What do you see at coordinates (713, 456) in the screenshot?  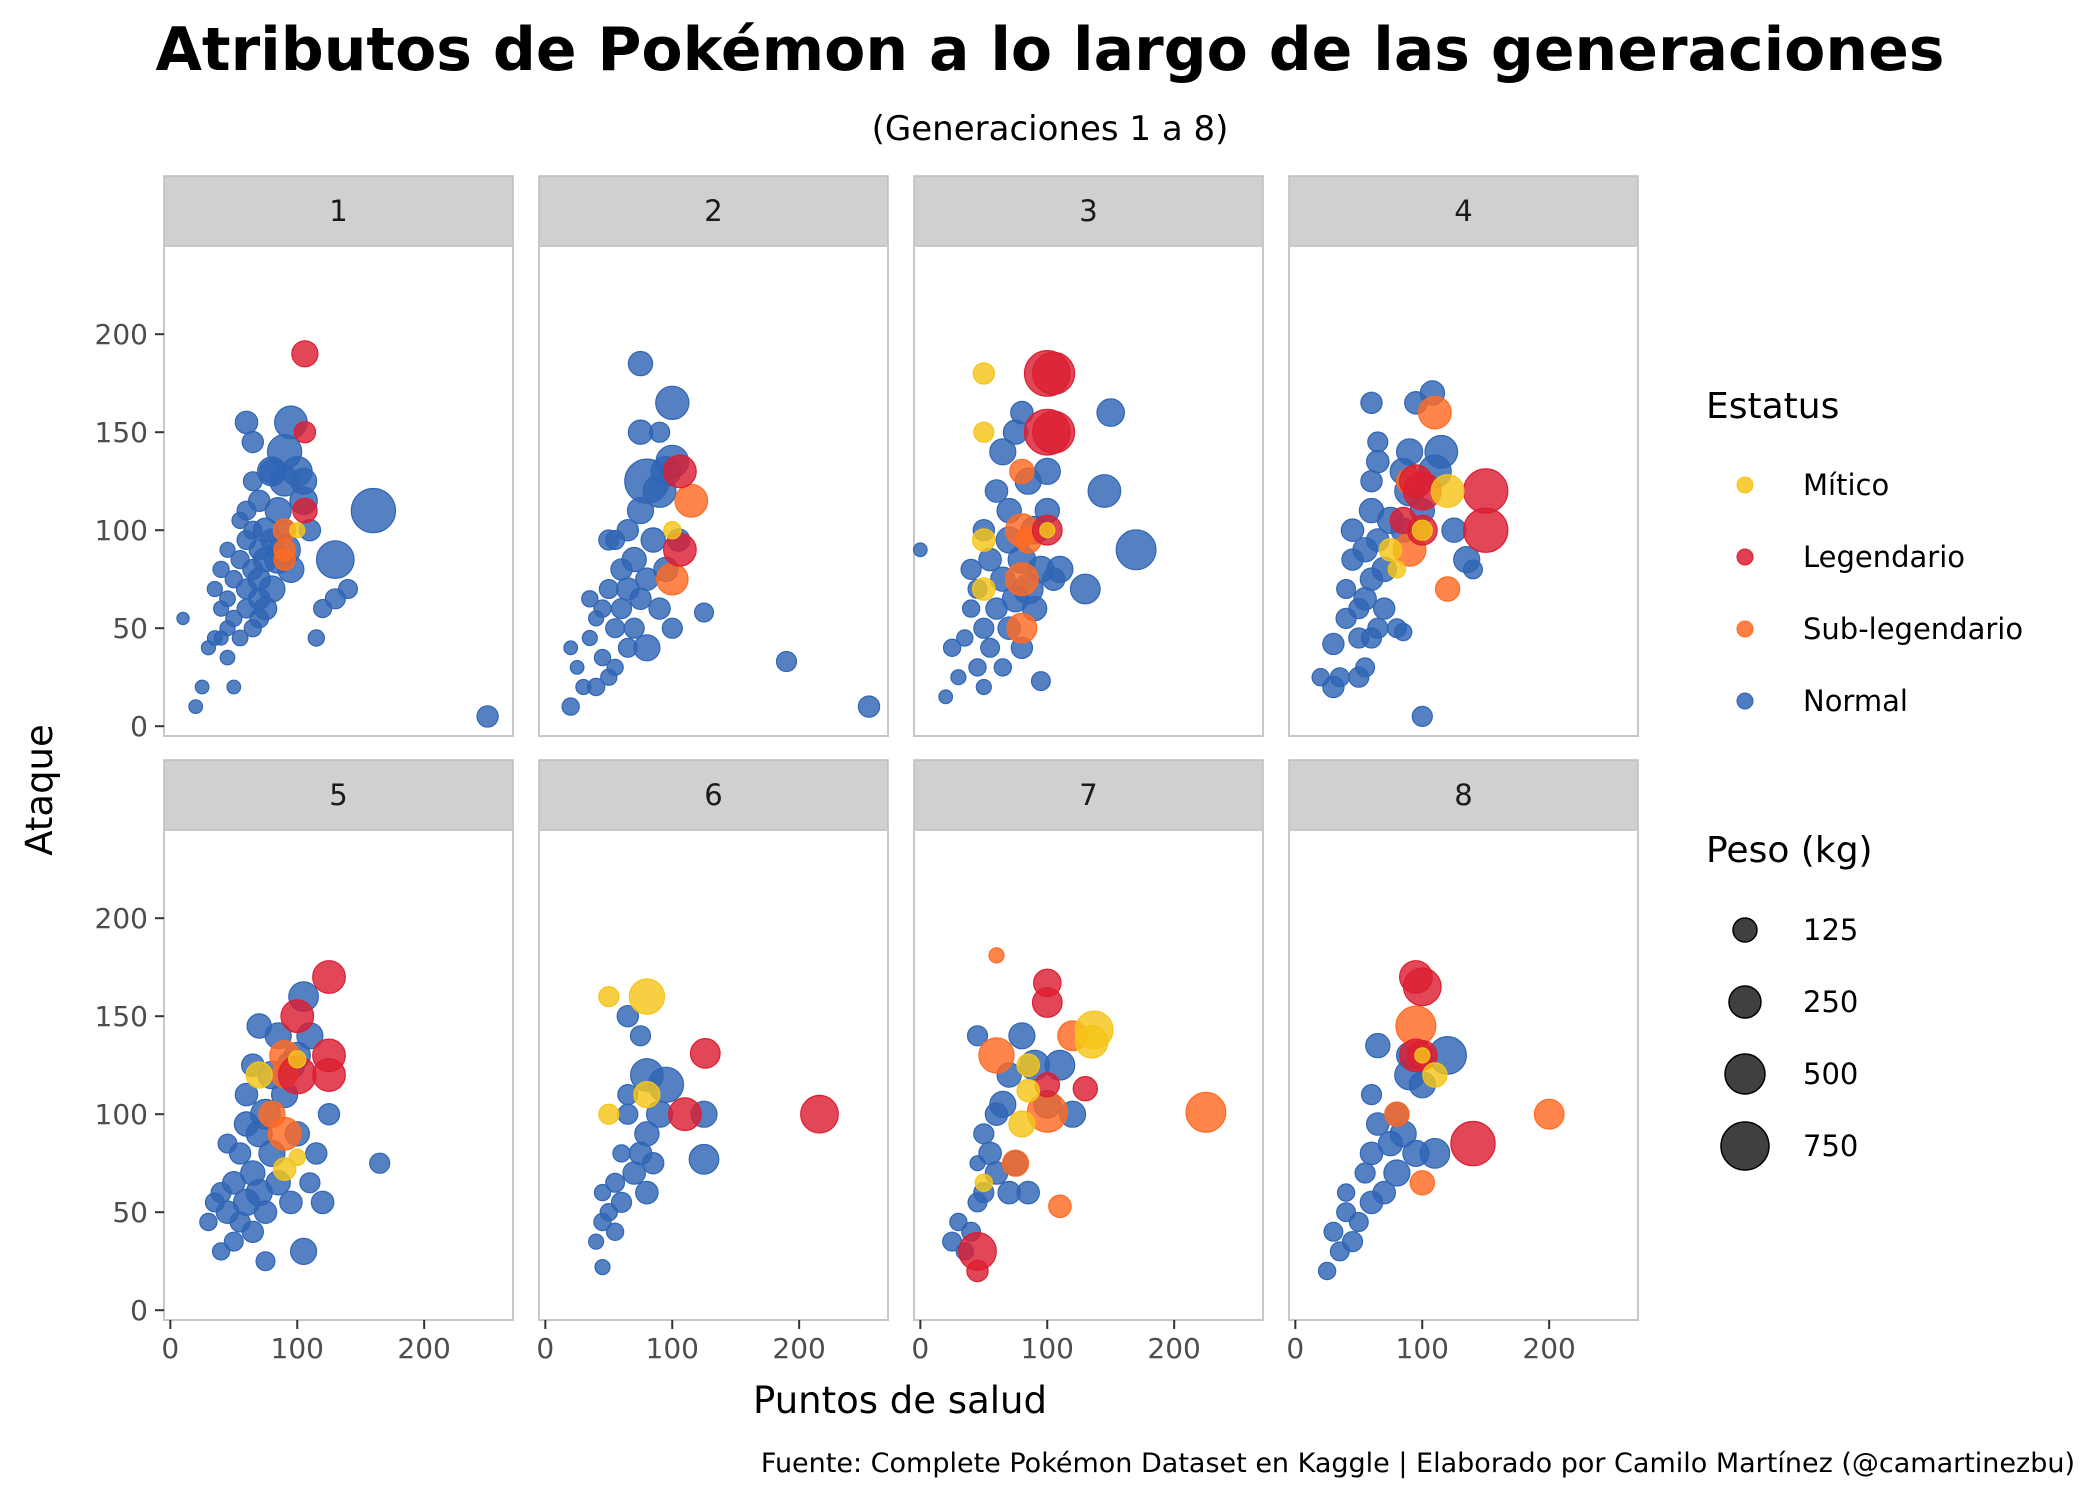 I see `facet-panel-2: 2` at bounding box center [713, 456].